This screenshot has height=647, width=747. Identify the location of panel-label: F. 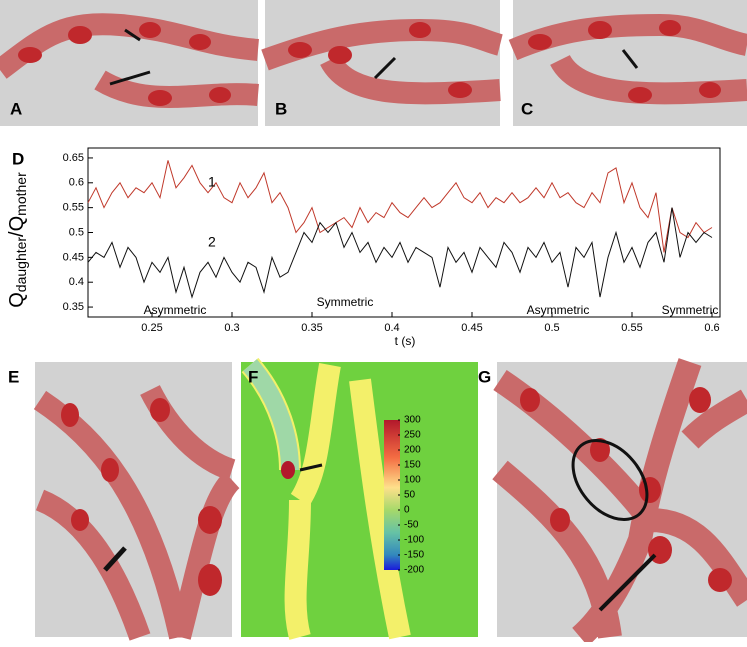
(253, 376).